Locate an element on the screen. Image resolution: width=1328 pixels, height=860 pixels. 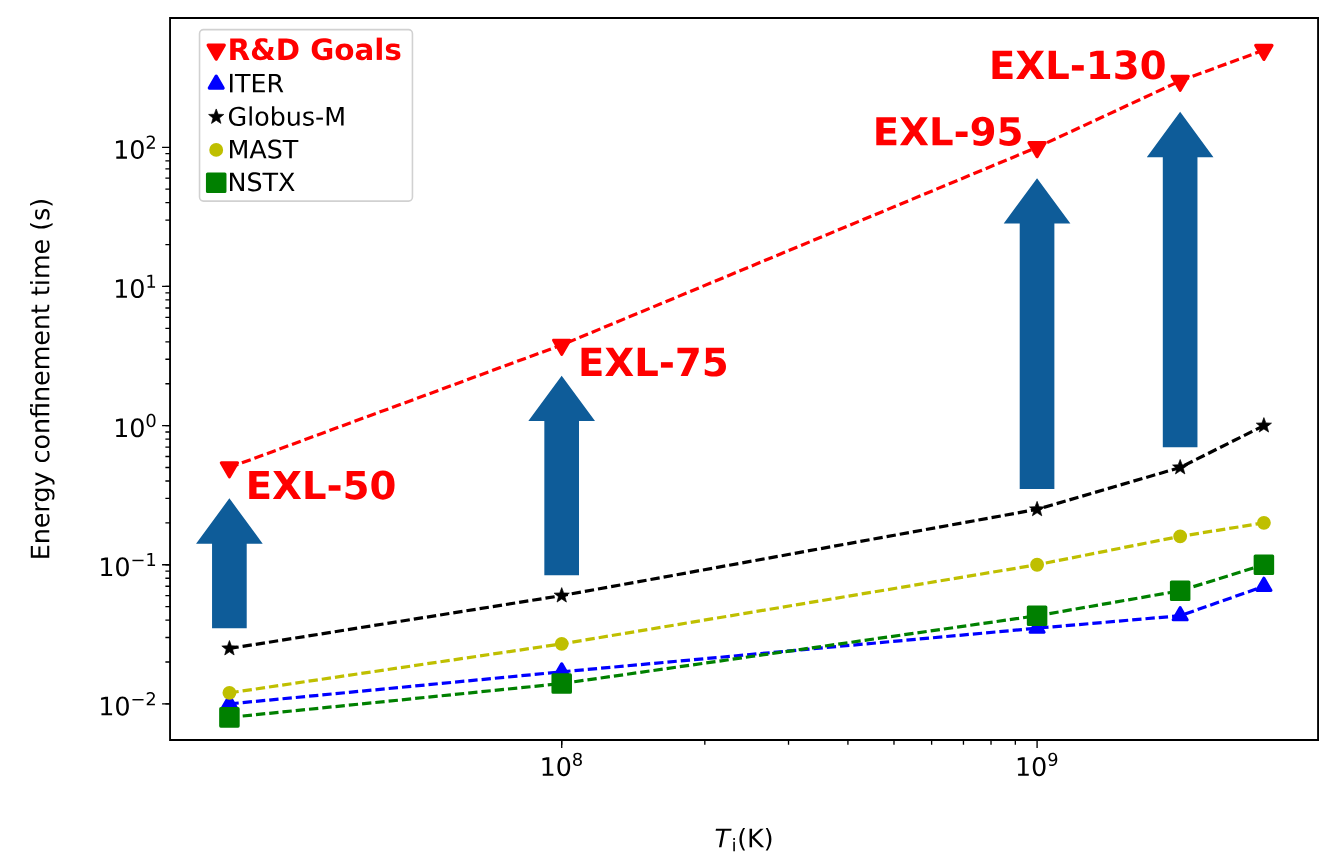
legend-label: NSTX is located at coordinates (262, 182).